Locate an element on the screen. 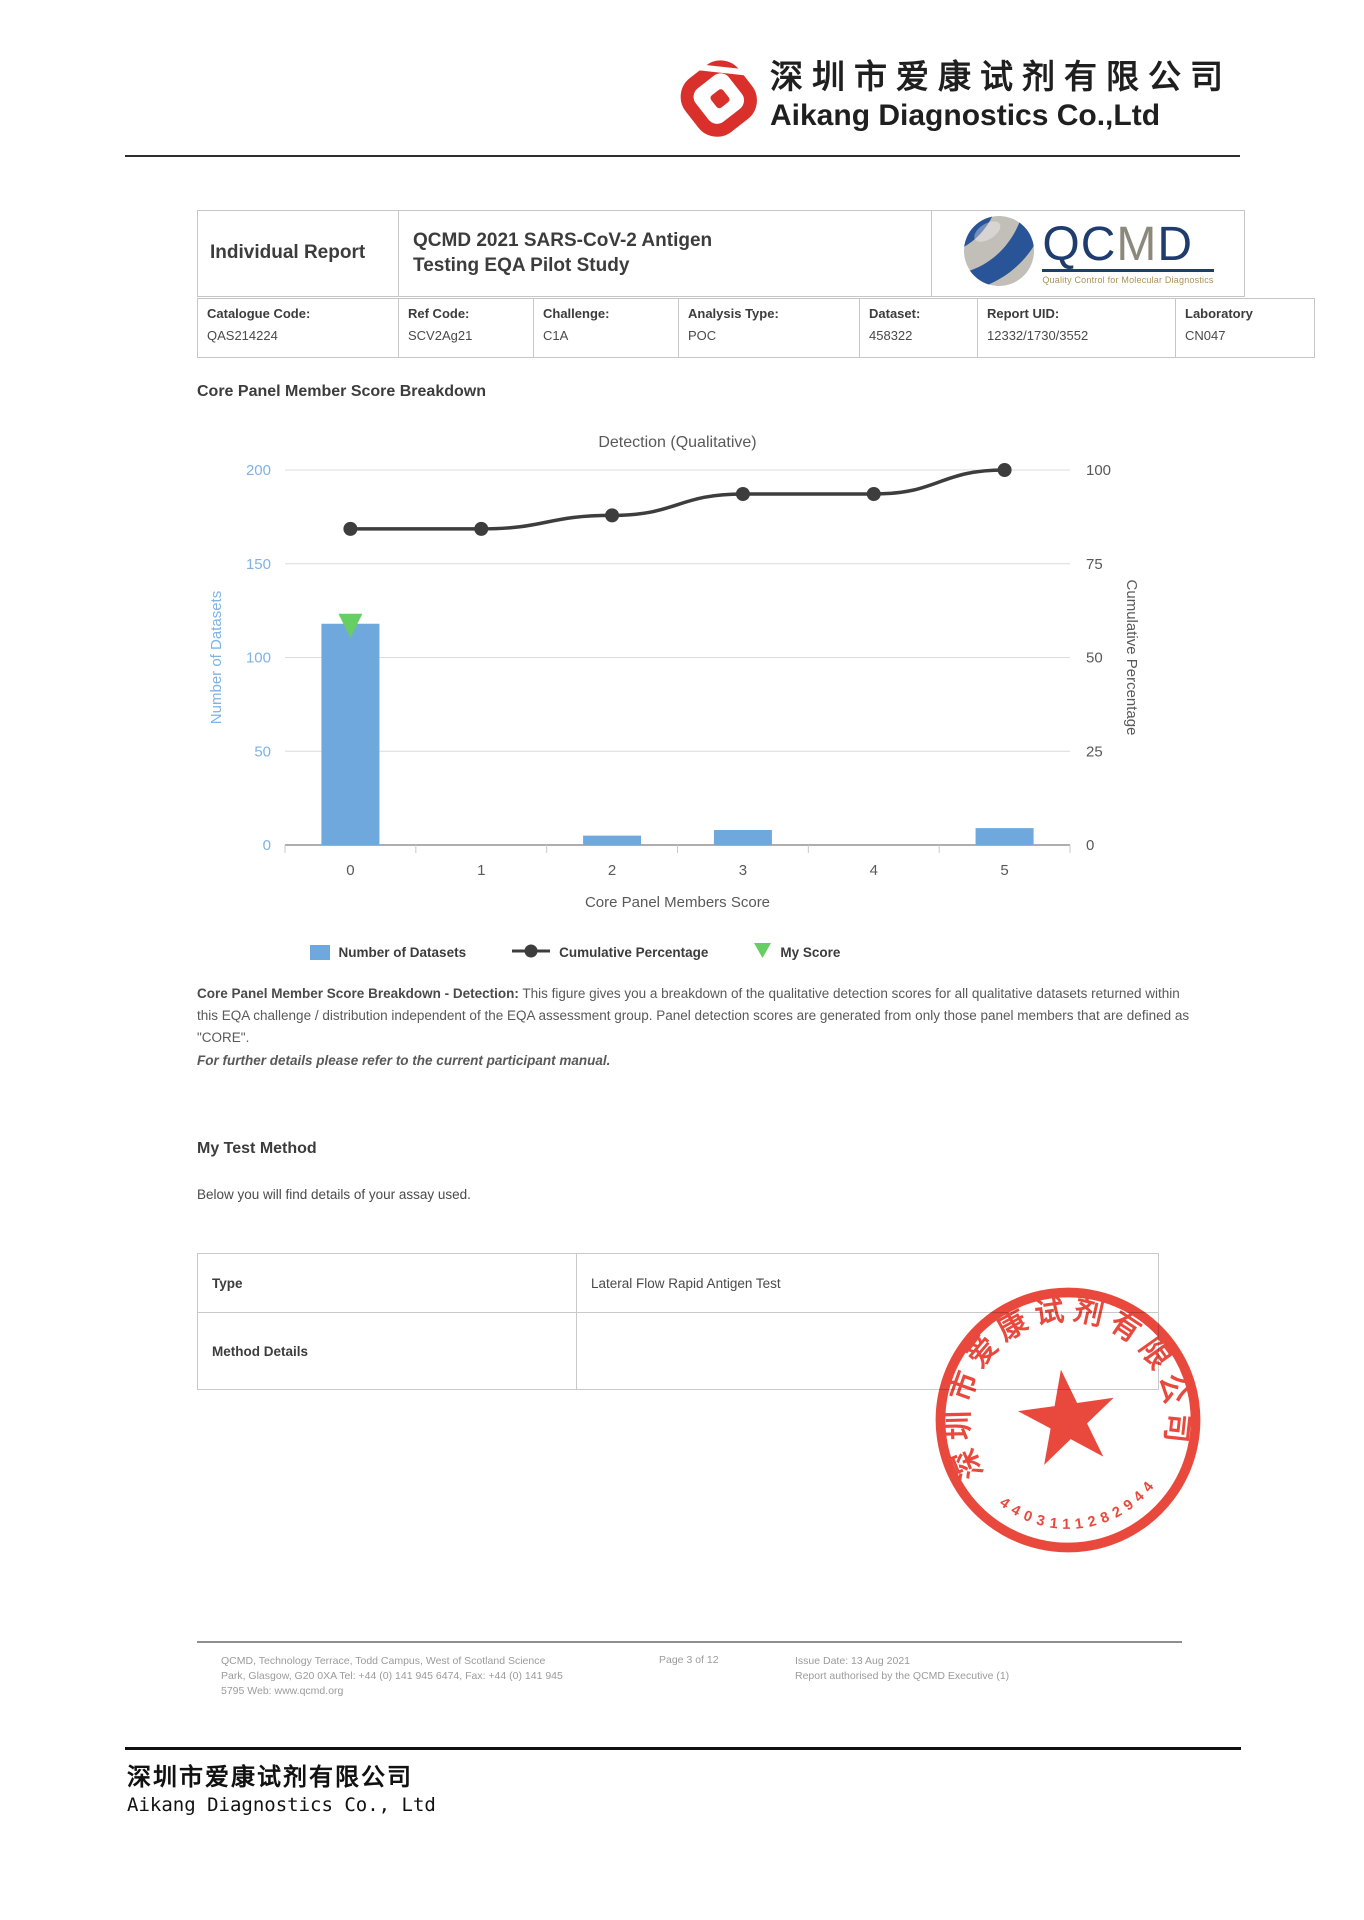 The width and height of the screenshot is (1364, 1920). svg-text: Number of Datasets is located at coordinates (216, 657).